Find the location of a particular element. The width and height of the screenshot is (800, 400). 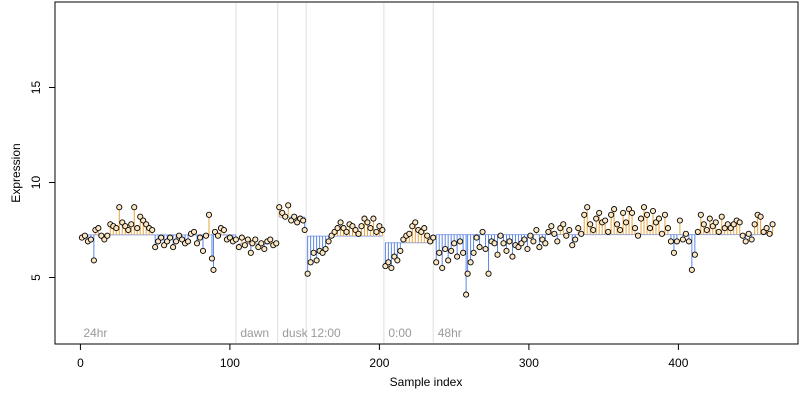

y-axis: 5 10 15 is located at coordinates (42, 181).